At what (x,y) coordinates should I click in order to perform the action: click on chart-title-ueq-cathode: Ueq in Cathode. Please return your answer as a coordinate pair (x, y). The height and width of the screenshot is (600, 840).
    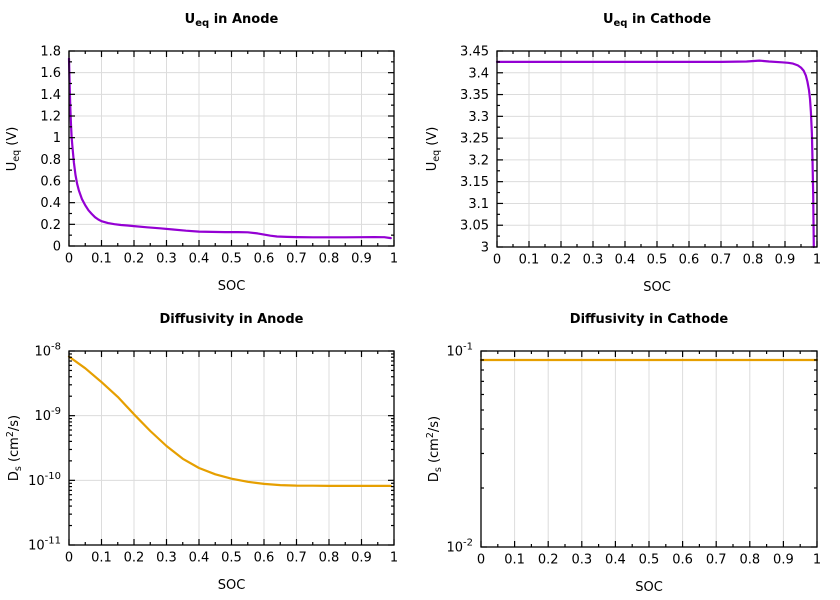
    Looking at the image, I should click on (657, 20).